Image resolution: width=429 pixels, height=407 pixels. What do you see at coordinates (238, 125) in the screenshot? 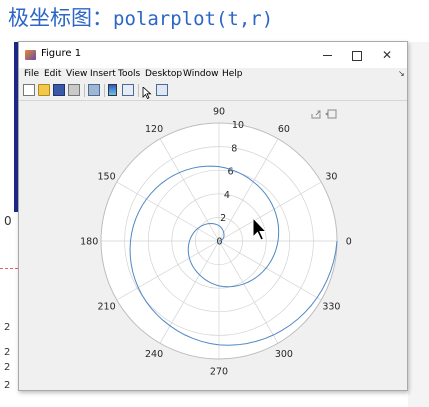
I see `r-tick-label: 10` at bounding box center [238, 125].